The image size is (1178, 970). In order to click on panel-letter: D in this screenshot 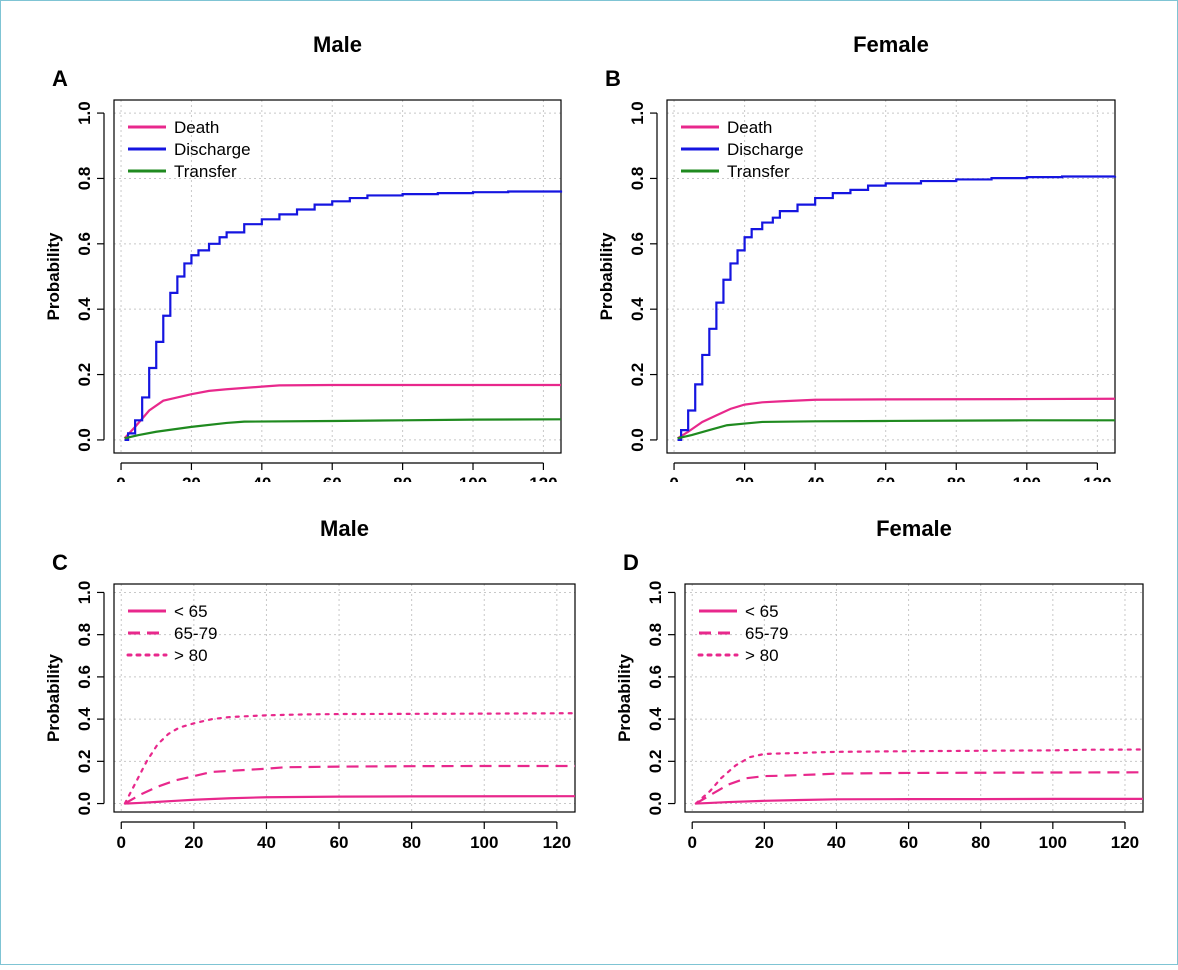, I will do `click(631, 562)`.